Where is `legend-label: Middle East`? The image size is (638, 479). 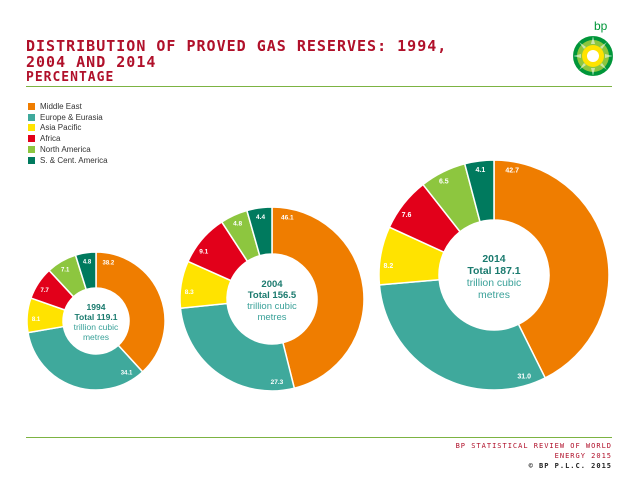 legend-label: Middle East is located at coordinates (61, 106).